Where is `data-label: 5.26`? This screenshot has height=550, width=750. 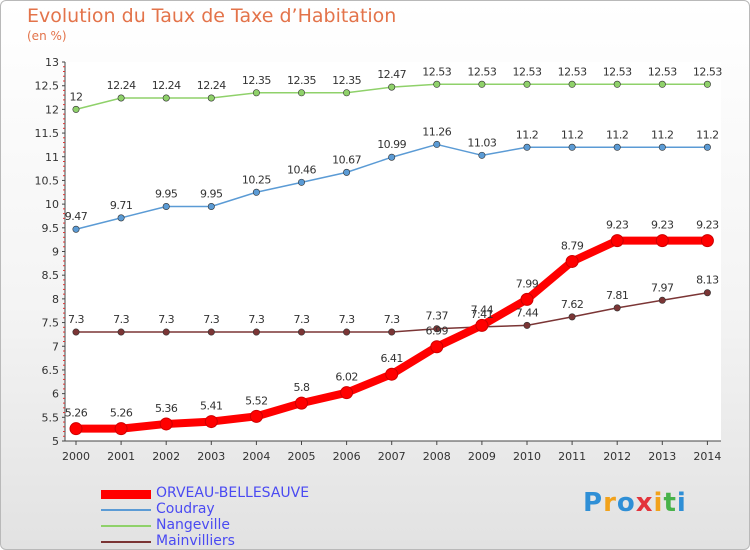 data-label: 5.26 is located at coordinates (121, 413).